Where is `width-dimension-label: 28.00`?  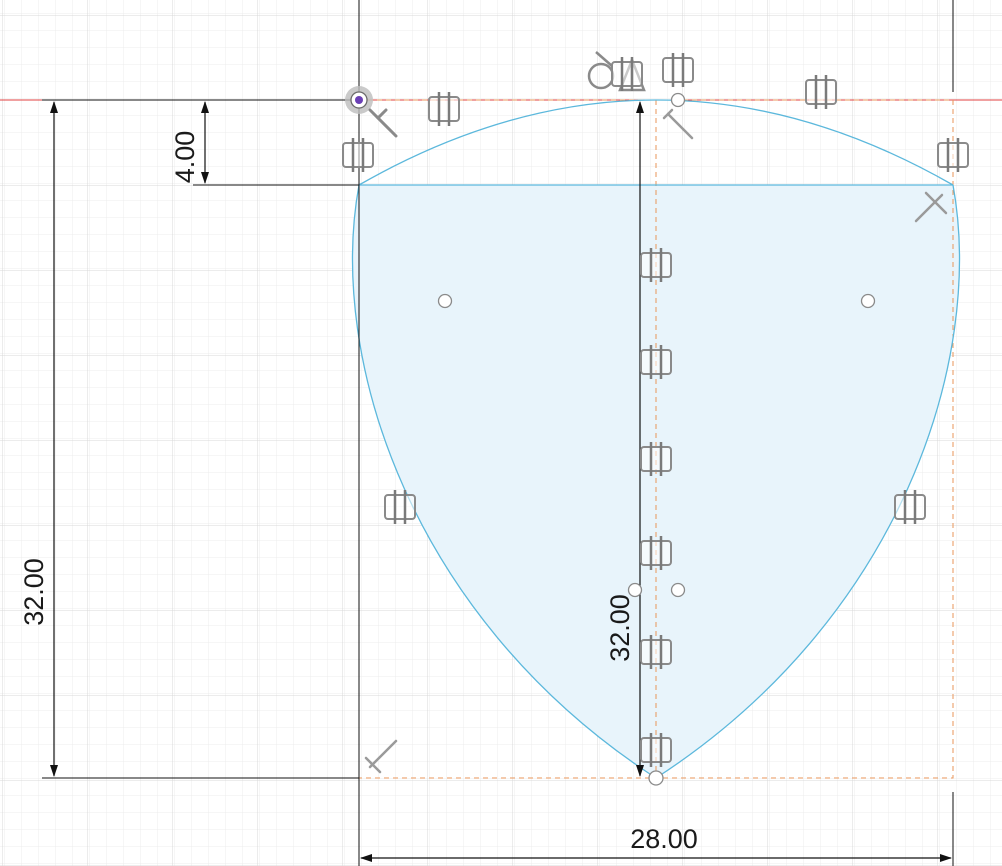 width-dimension-label: 28.00 is located at coordinates (664, 839).